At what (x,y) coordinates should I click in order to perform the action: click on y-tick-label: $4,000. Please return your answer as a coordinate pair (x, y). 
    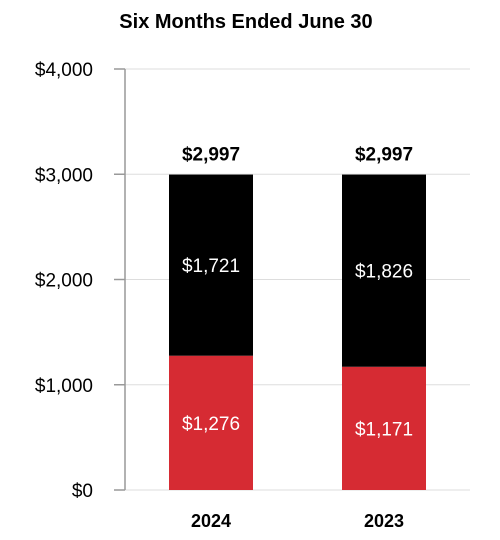
    Looking at the image, I should click on (64, 70).